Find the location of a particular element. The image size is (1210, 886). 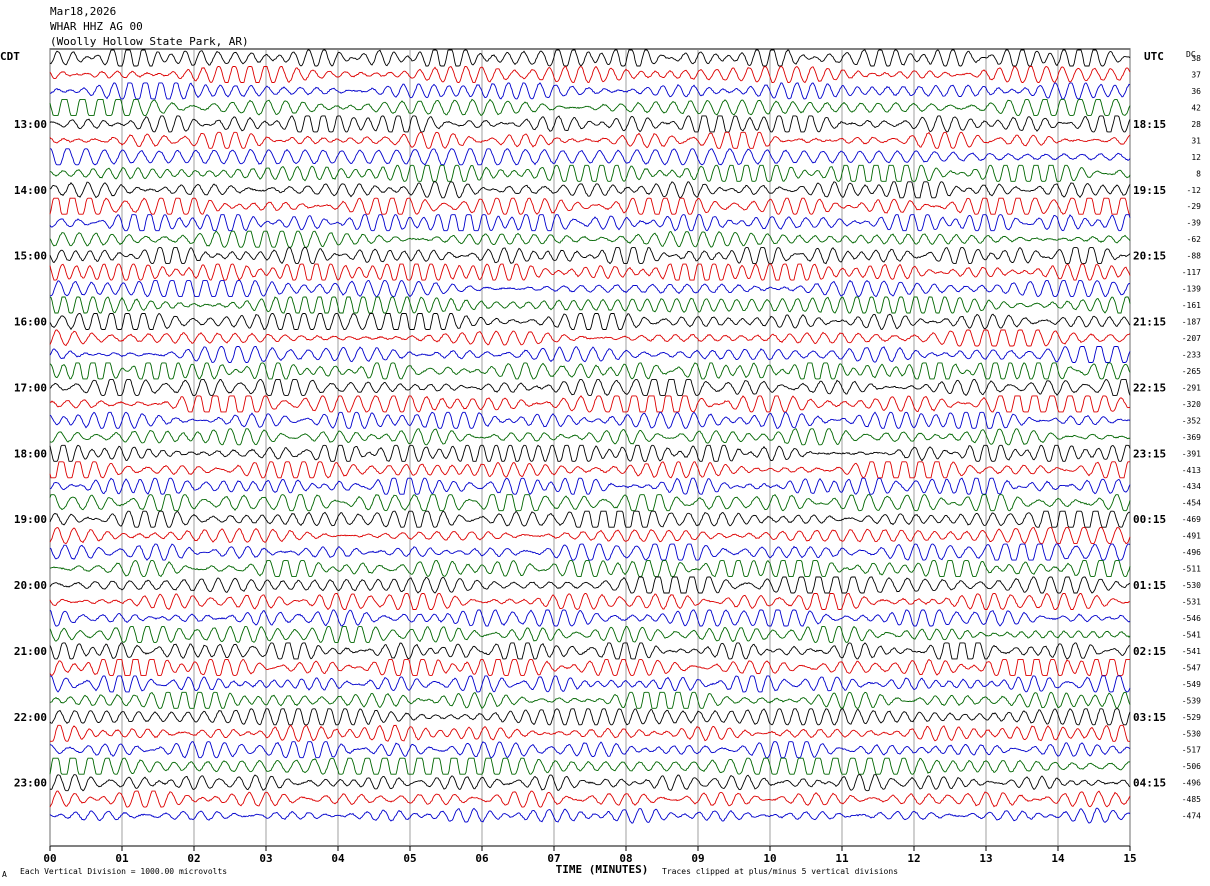

dc-label: DC is located at coordinates (1191, 54).